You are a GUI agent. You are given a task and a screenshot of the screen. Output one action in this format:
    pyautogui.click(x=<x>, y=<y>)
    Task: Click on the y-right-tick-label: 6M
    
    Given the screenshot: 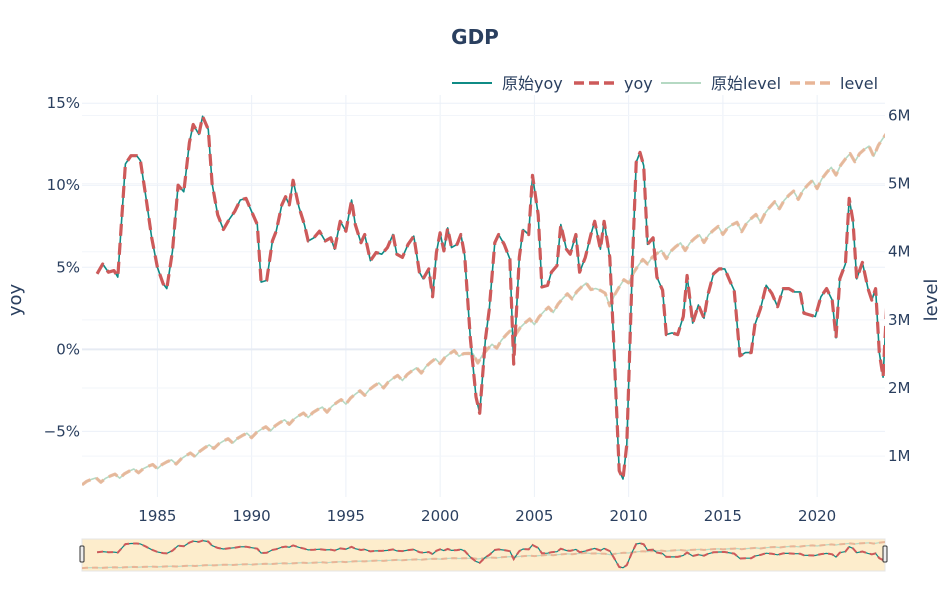 What is the action you would take?
    pyautogui.click(x=899, y=115)
    